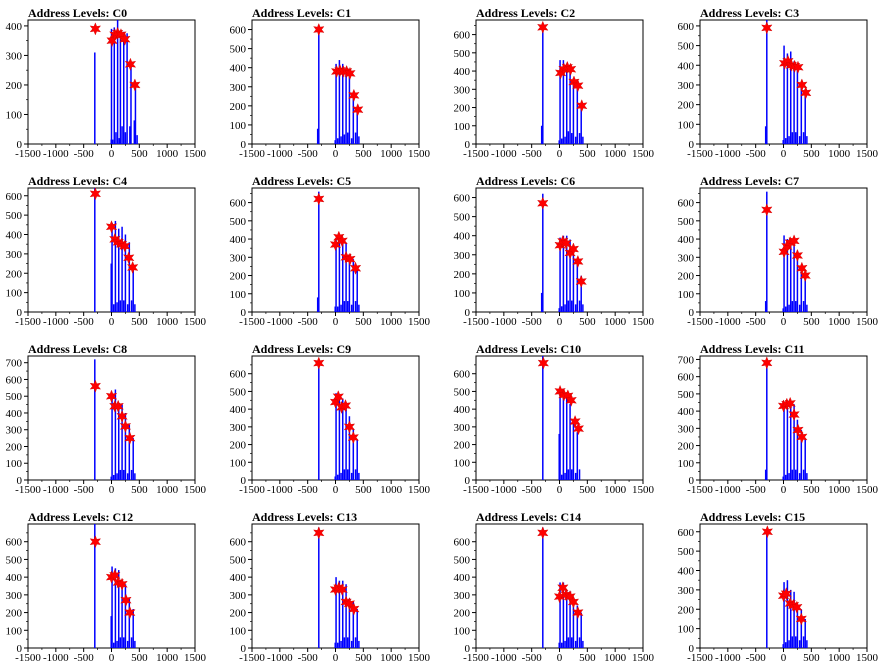 This screenshot has height=672, width=896. I want to click on y-tick-label: 200, so click(462, 109).